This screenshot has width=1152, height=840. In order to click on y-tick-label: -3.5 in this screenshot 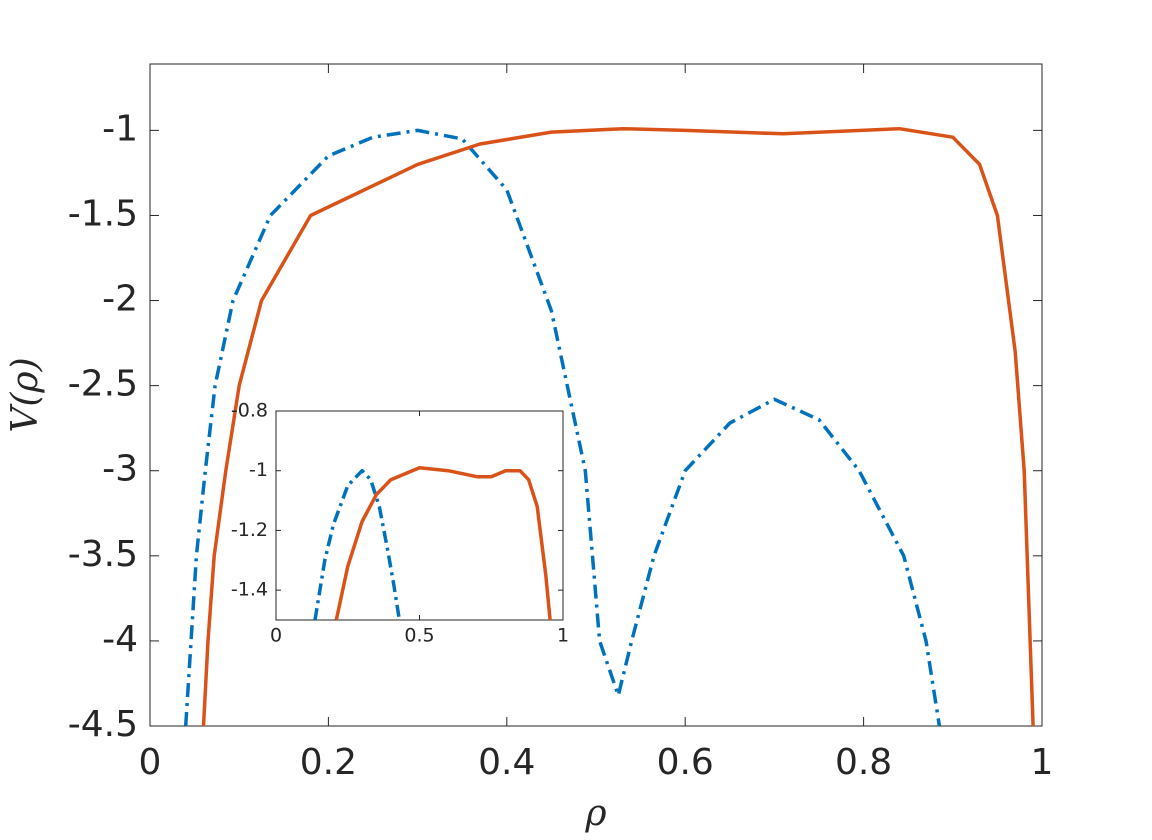, I will do `click(103, 554)`.